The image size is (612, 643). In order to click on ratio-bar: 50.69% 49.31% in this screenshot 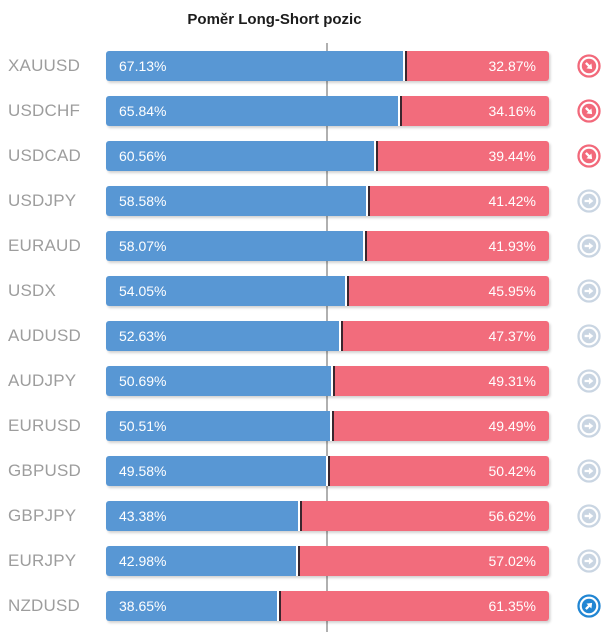, I will do `click(327, 381)`.